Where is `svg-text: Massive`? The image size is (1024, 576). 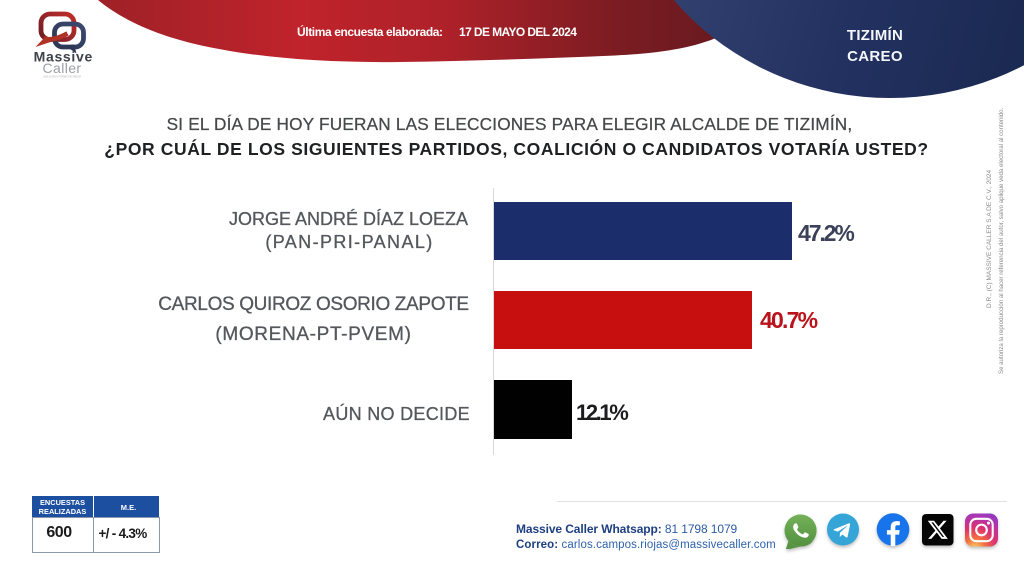 svg-text: Massive is located at coordinates (63, 57).